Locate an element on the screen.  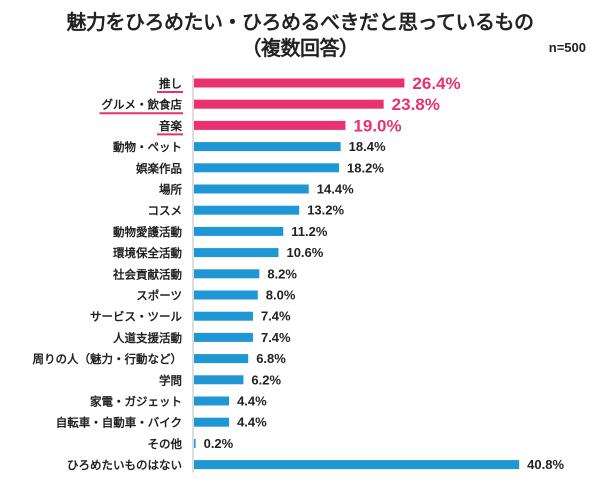
category-label: グルメ・飲食店 is located at coordinates (142, 105).